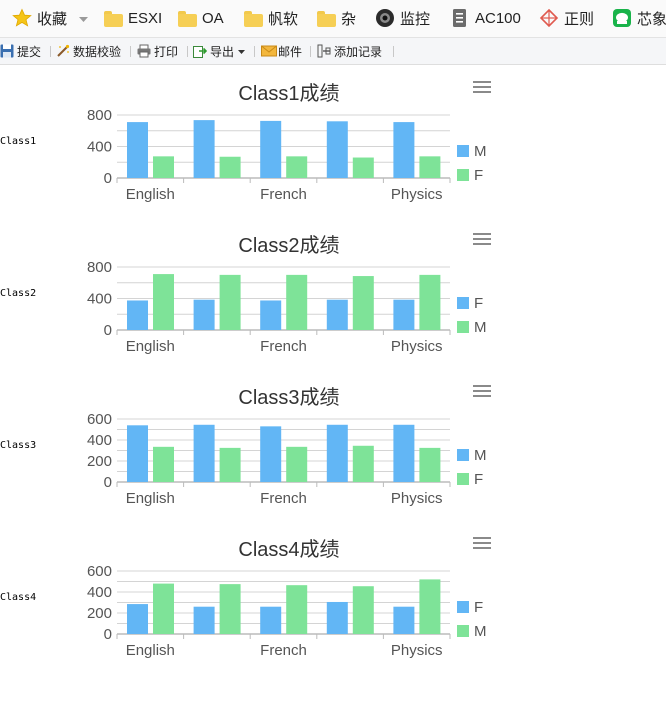 The width and height of the screenshot is (666, 725). Describe the element at coordinates (639, 18) in the screenshot. I see `bookmark-xinxiang: 芯象` at that location.